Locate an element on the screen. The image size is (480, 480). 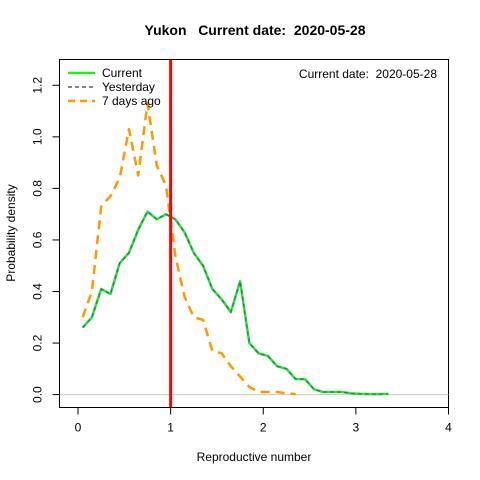
y-tick-label: 1.2 is located at coordinates (38, 85).